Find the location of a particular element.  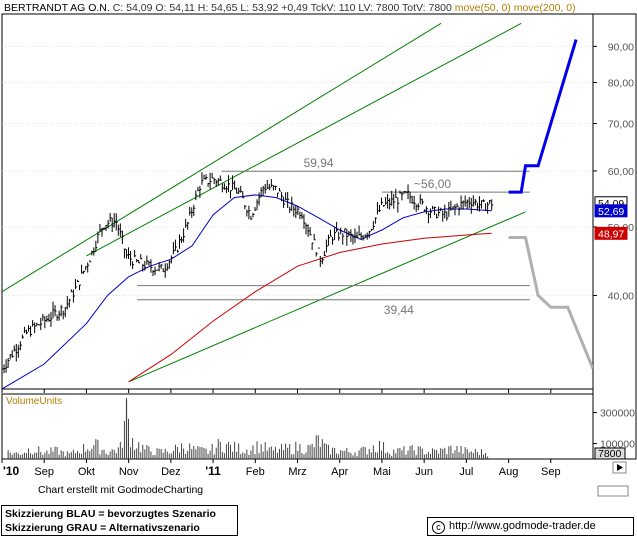

volume-tick-label: 300000 is located at coordinates (617, 414).